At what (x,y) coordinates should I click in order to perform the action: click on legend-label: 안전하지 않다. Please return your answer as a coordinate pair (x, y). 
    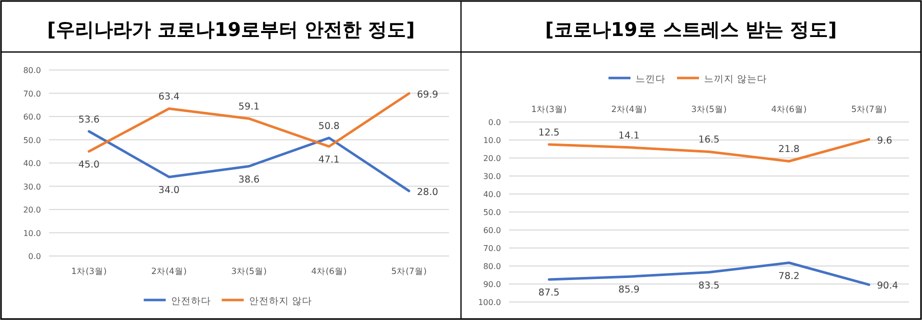
    Looking at the image, I should click on (280, 301).